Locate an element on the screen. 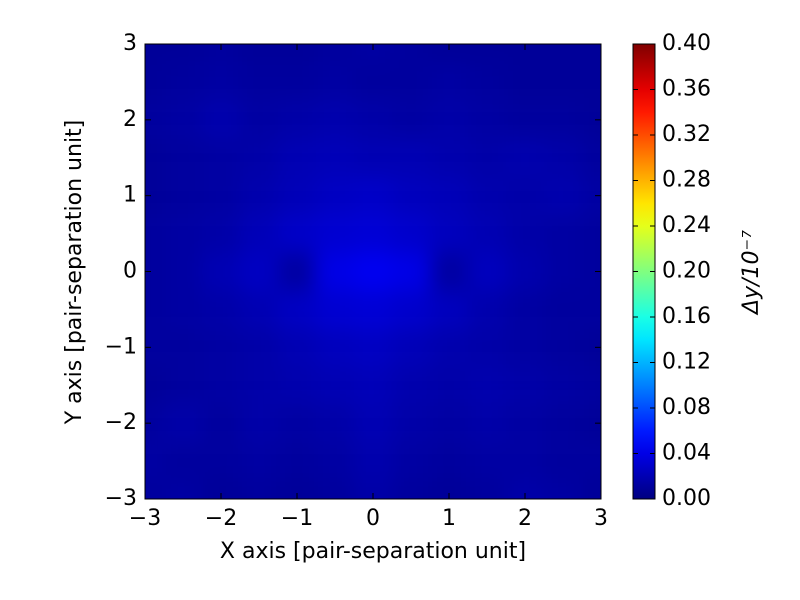  y-tick-label: −2 is located at coordinates (121, 422).